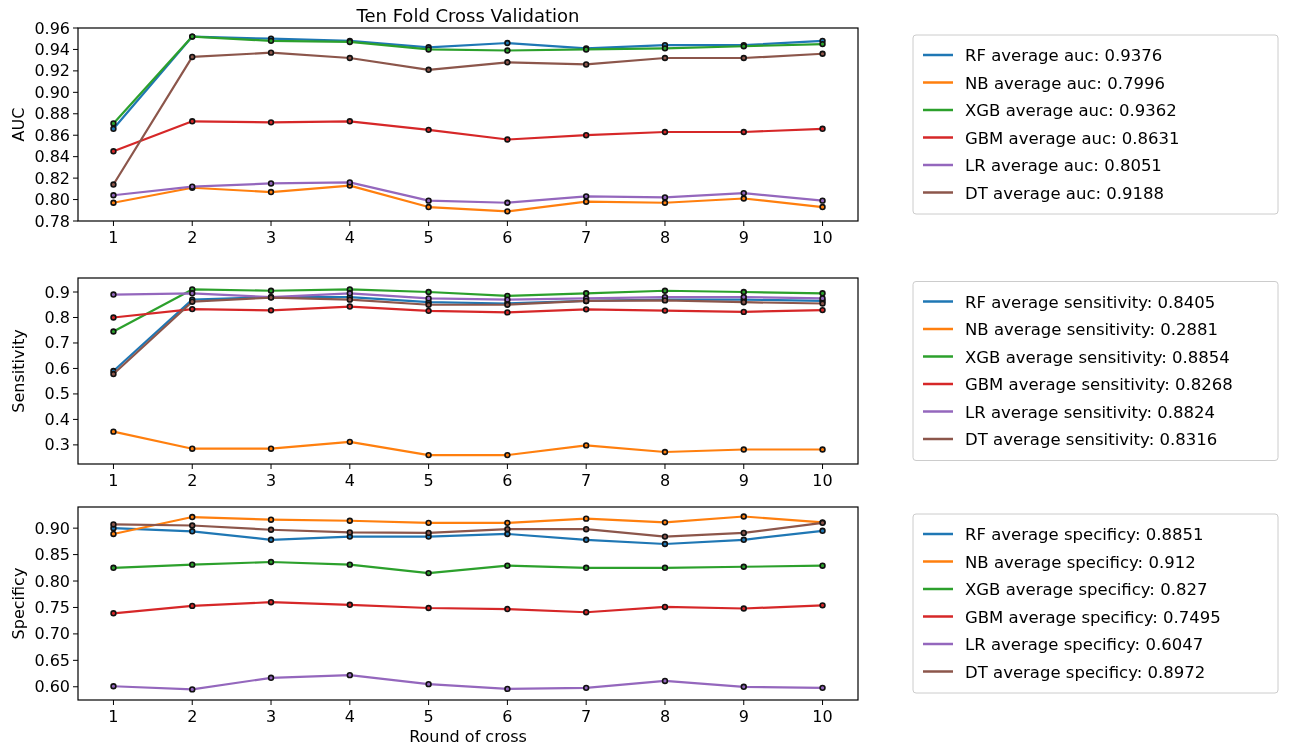  Describe the element at coordinates (467, 15) in the screenshot. I see `chart-title: Ten Fold Cross Validation` at that location.